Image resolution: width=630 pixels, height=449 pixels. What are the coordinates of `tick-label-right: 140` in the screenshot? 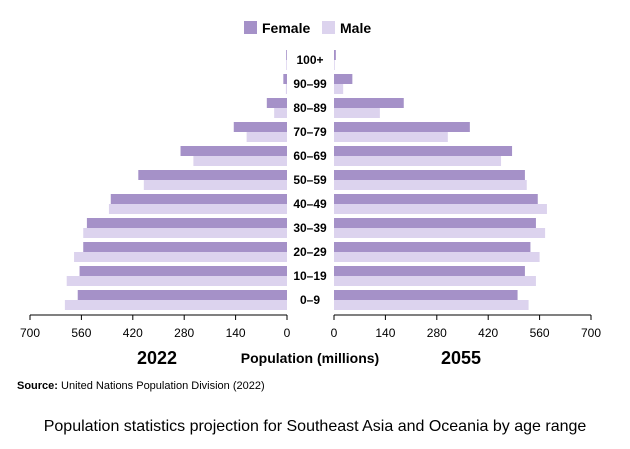 It's located at (385, 333).